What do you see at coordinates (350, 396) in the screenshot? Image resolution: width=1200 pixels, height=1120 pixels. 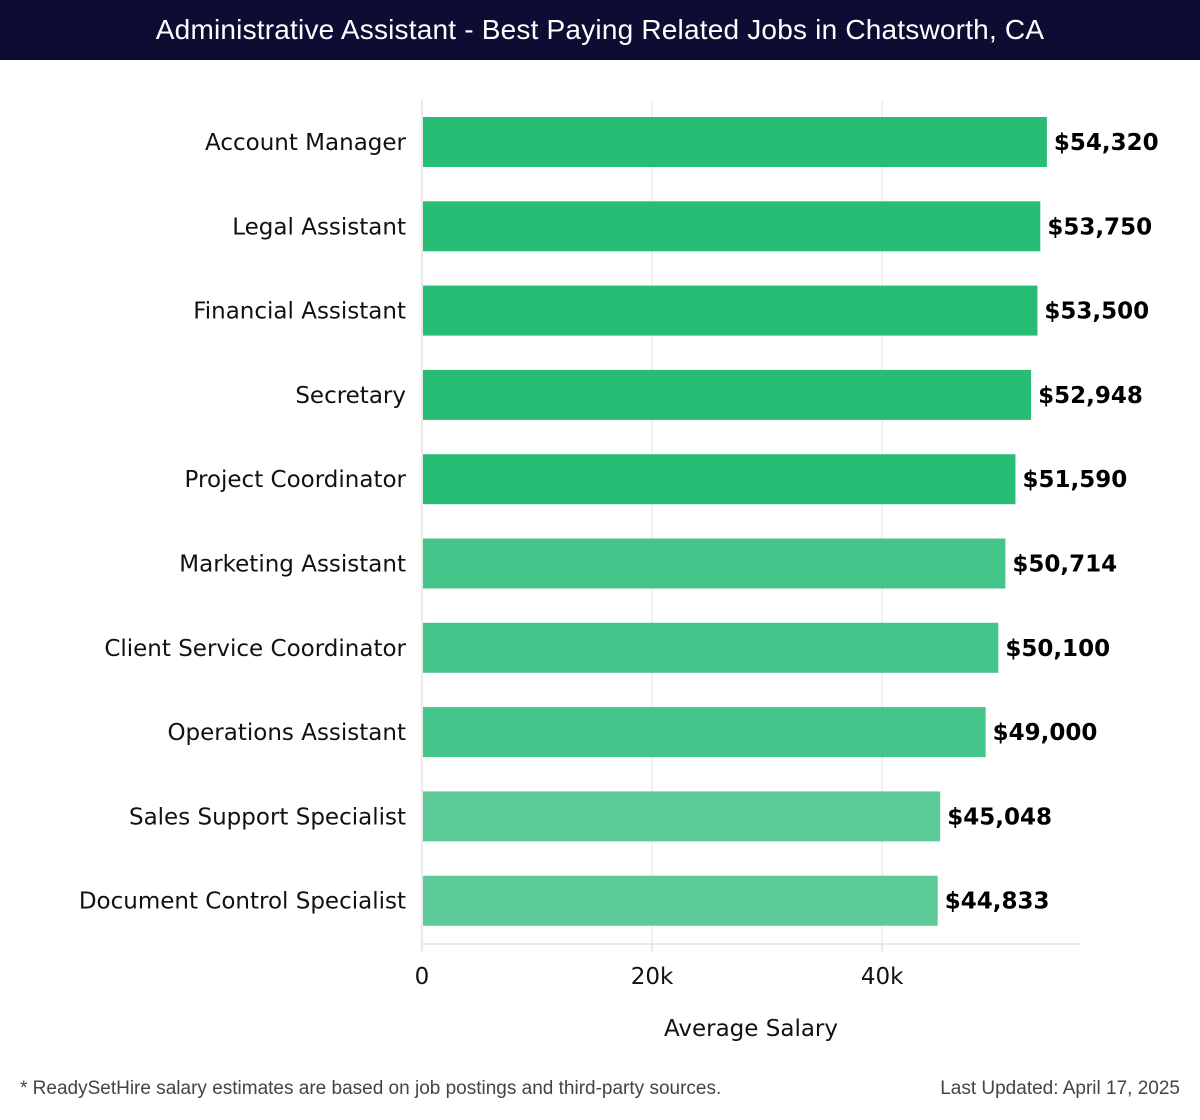 I see `category-label: Secretary` at bounding box center [350, 396].